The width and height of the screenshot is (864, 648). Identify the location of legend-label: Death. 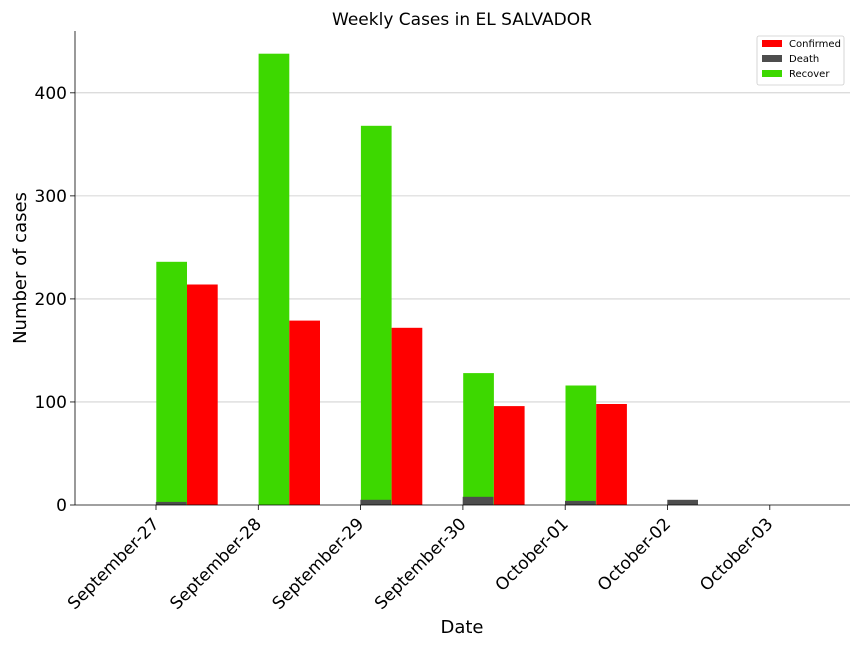
(804, 59).